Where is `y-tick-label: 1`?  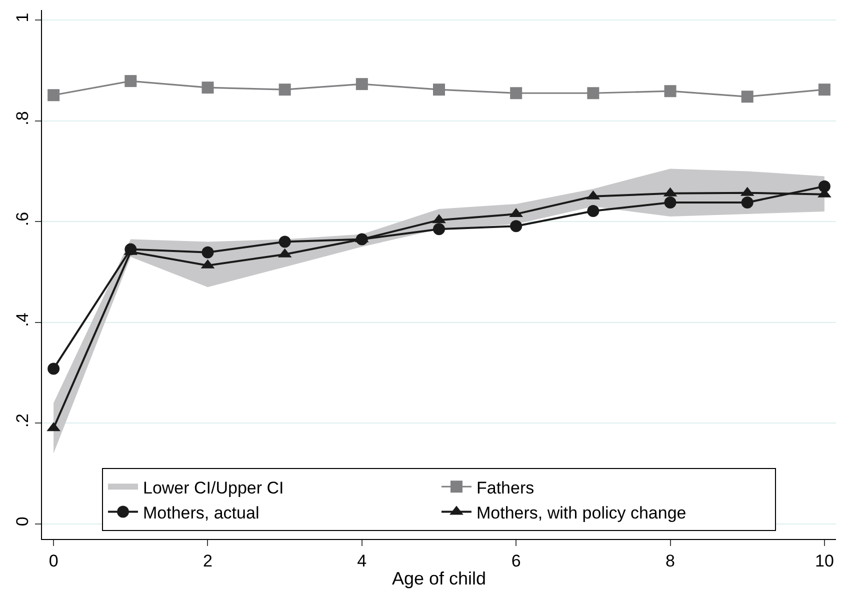
y-tick-label: 1 is located at coordinates (22, 17).